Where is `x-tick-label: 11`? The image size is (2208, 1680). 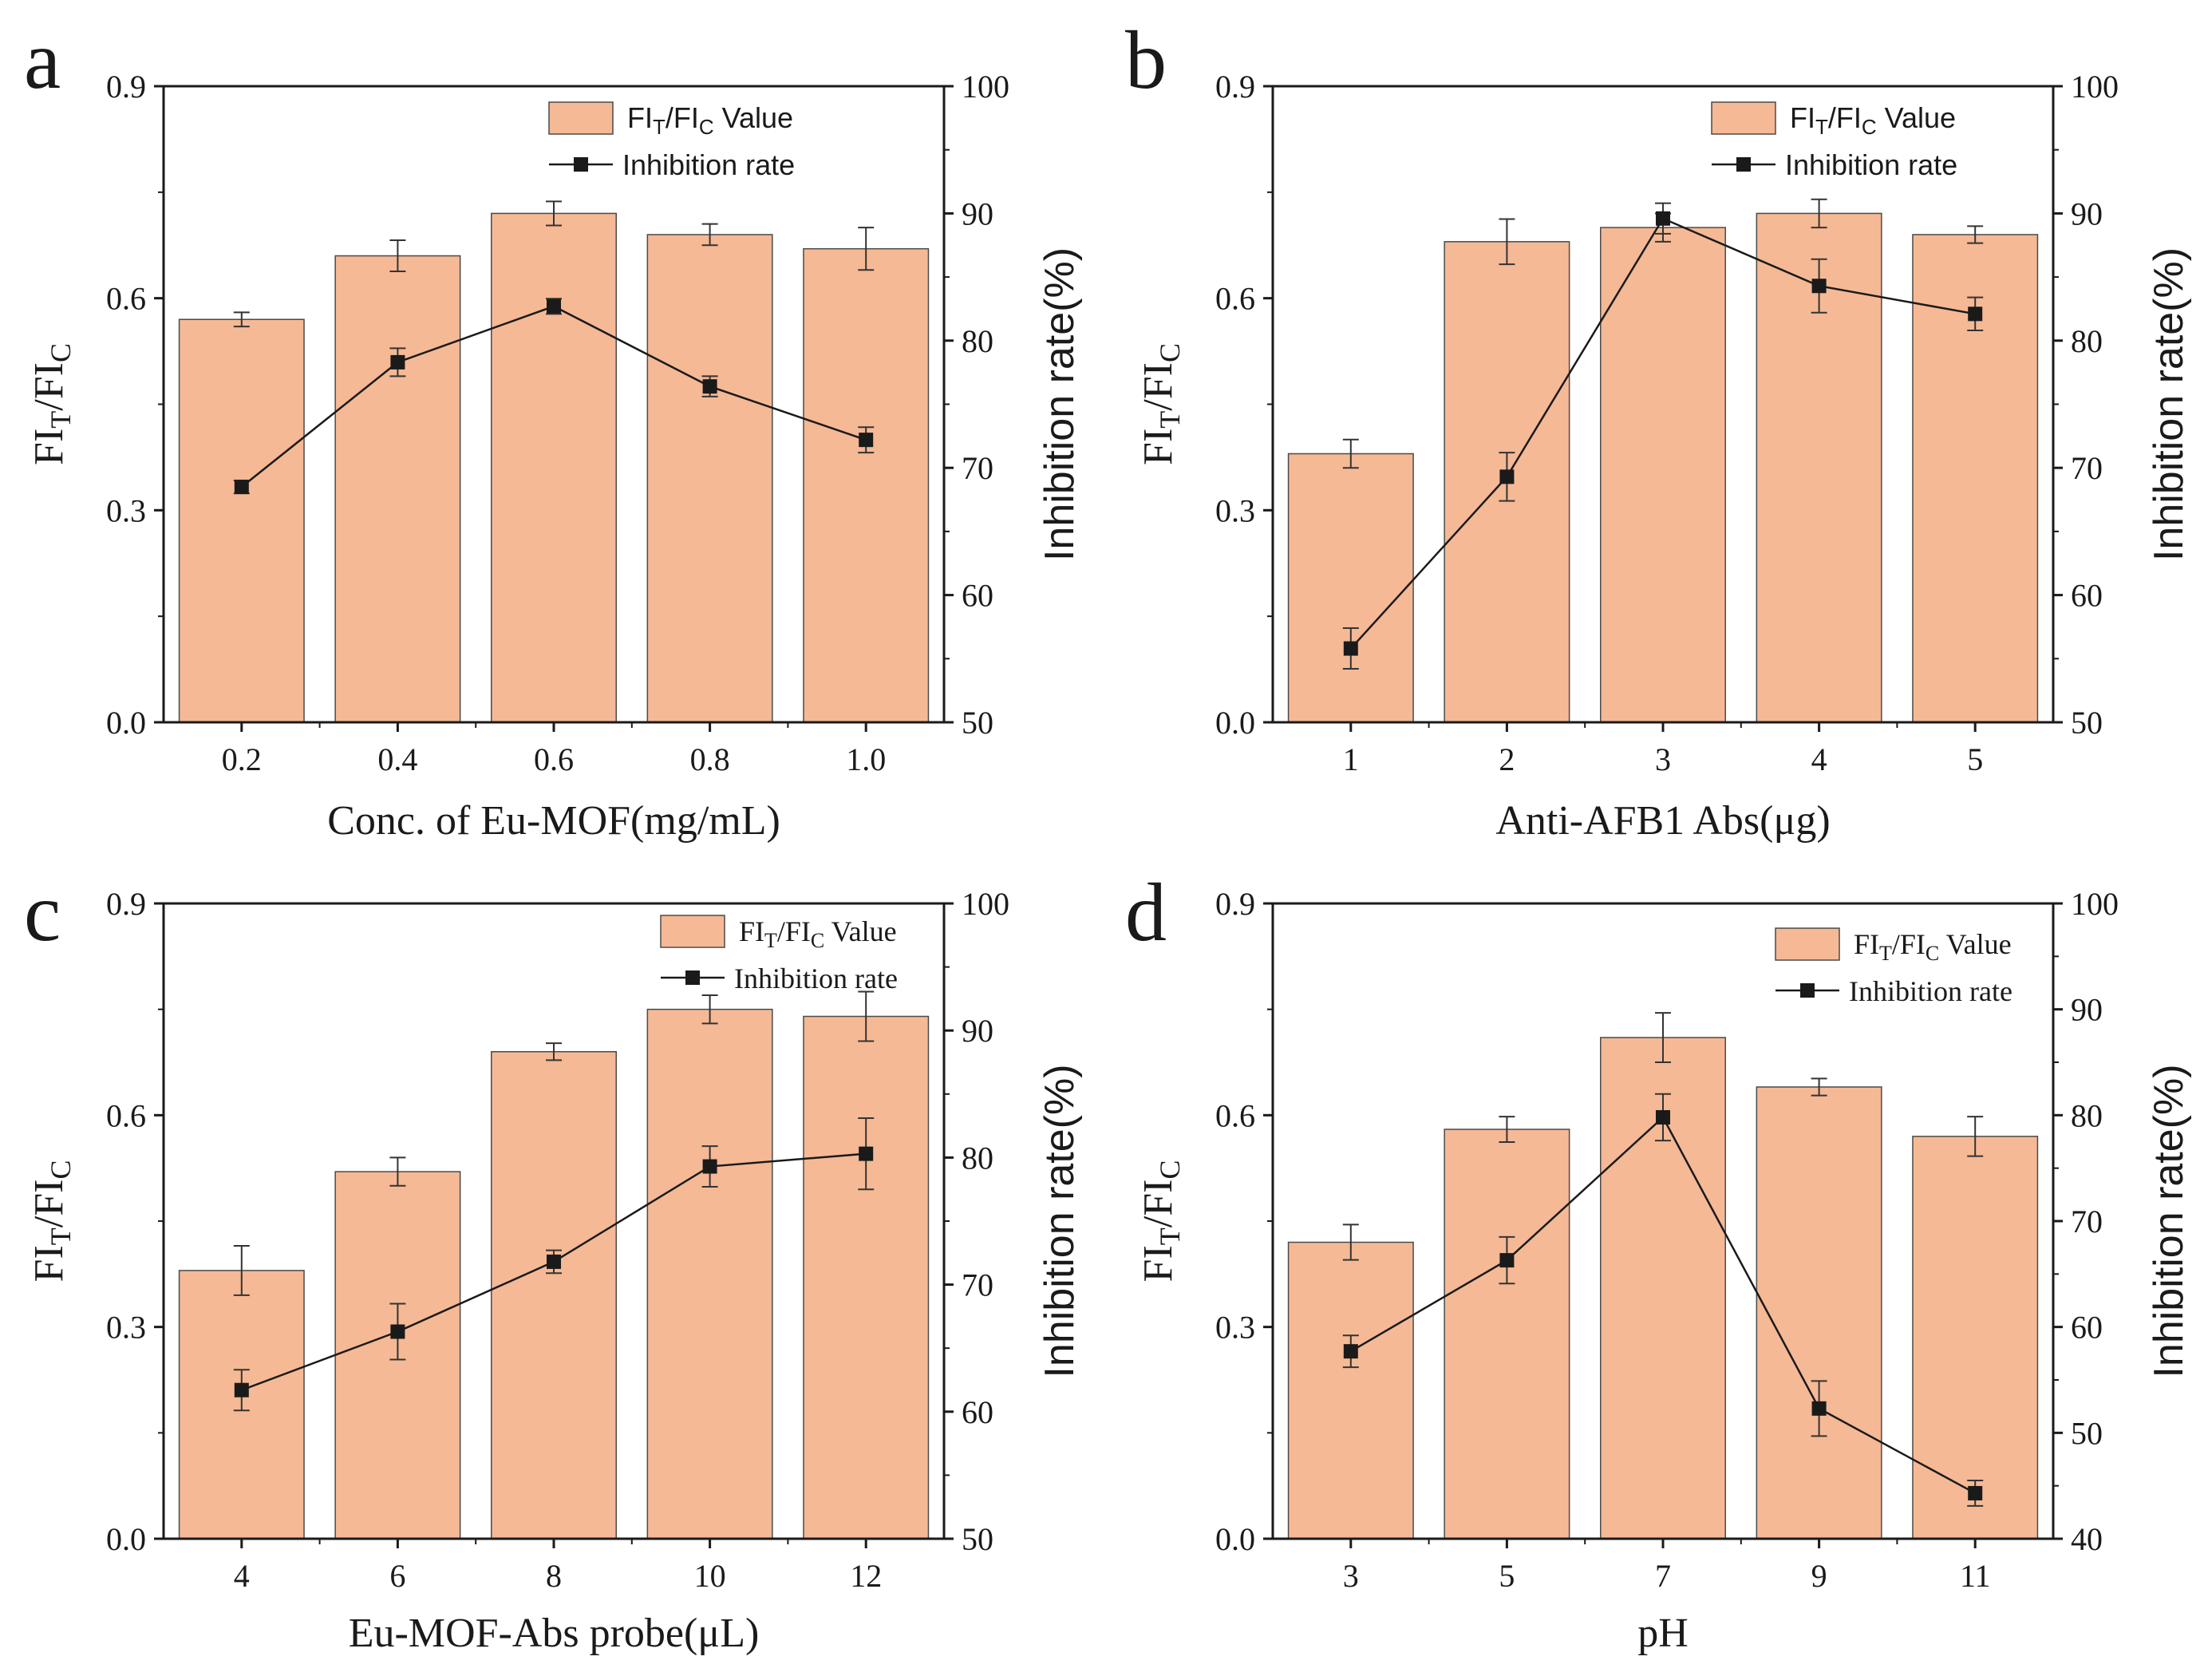
x-tick-label: 11 is located at coordinates (1975, 1576).